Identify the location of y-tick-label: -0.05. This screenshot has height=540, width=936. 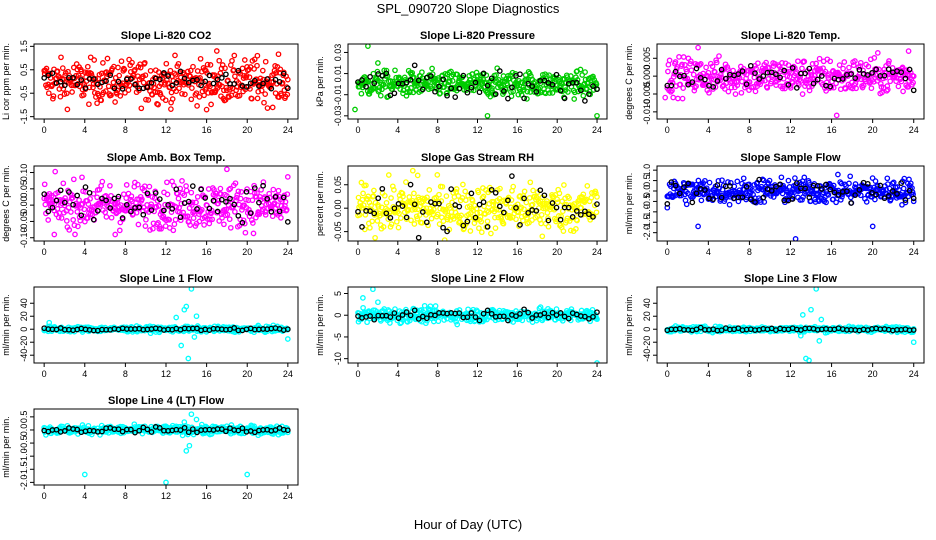
(338, 231).